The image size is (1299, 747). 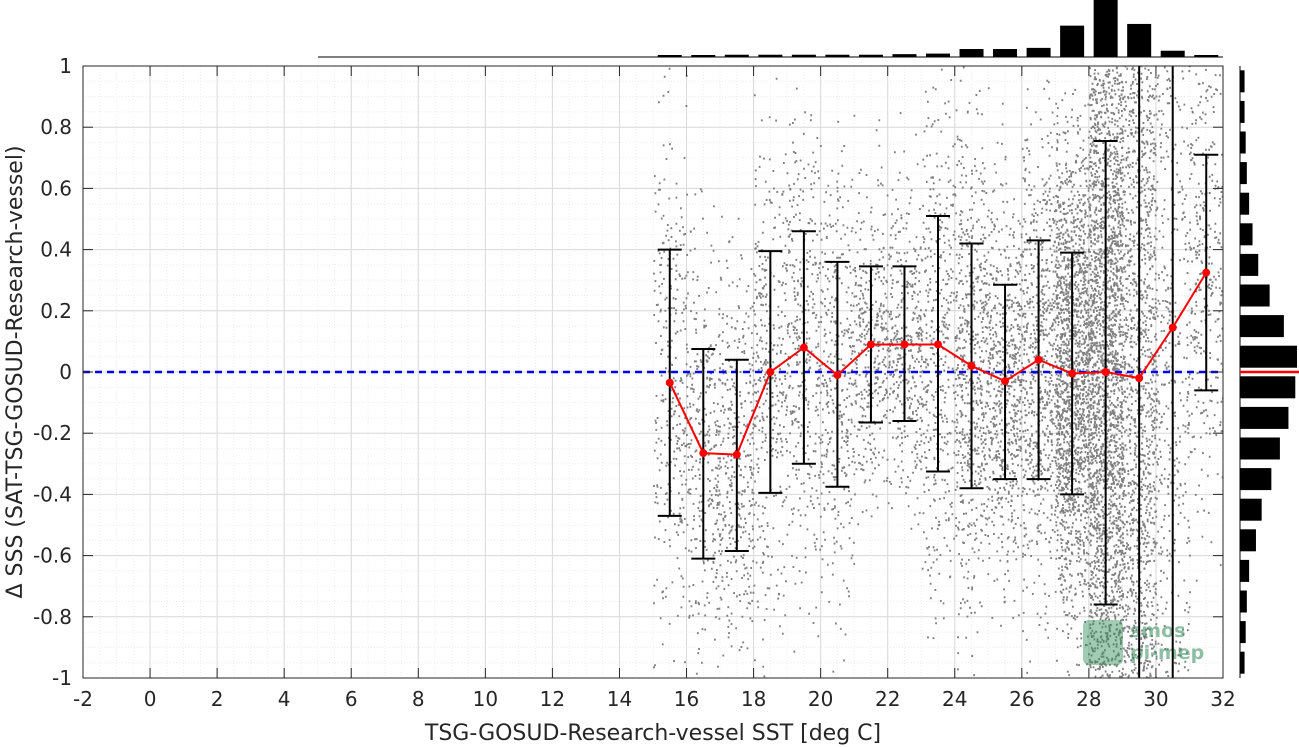 What do you see at coordinates (938, 363) in the screenshot?
I see `mean-series` at bounding box center [938, 363].